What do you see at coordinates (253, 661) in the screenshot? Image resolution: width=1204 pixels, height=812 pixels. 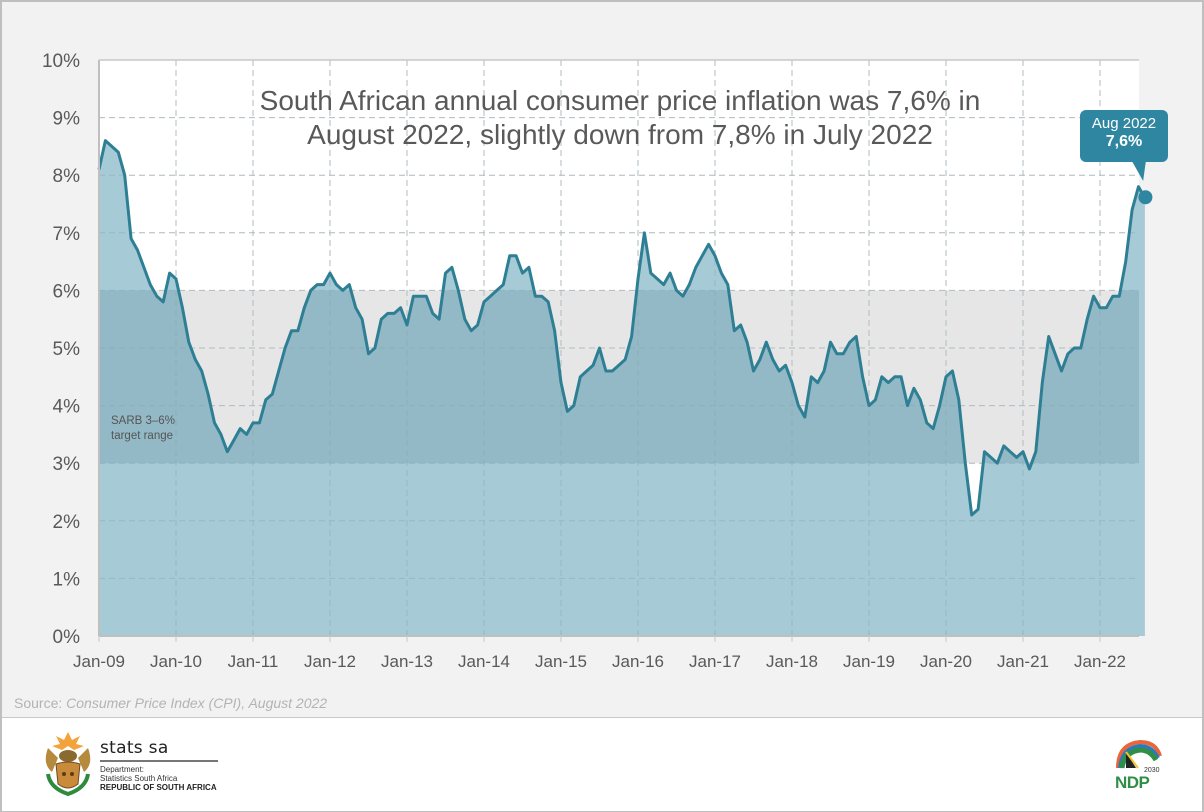 I see `x-tick-label: Jan-11` at bounding box center [253, 661].